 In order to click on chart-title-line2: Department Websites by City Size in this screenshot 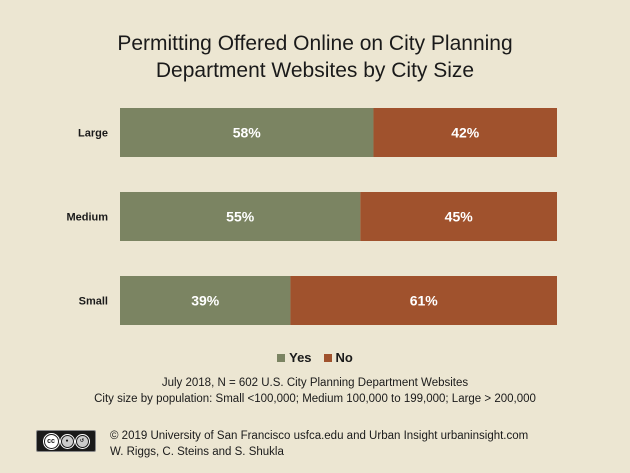, I will do `click(315, 70)`.